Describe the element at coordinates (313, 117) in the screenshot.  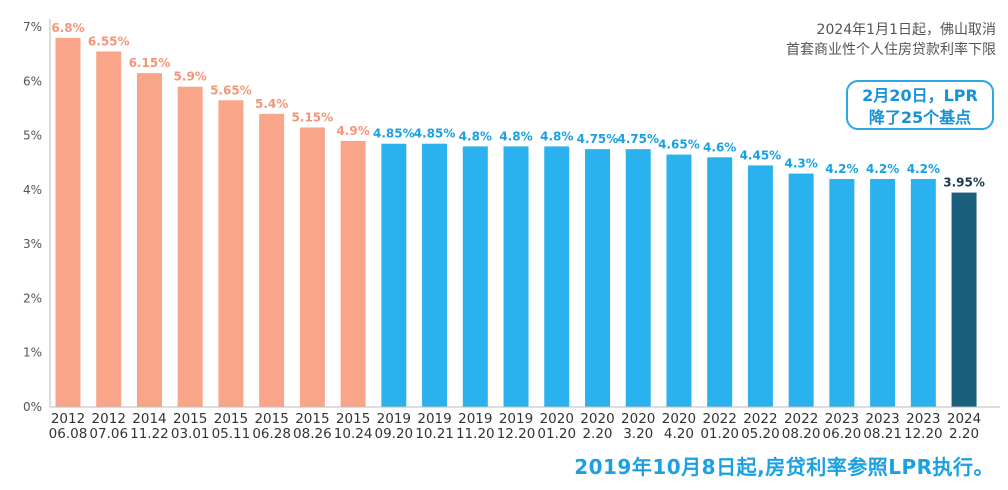
I see `data-label: 5.15%` at that location.